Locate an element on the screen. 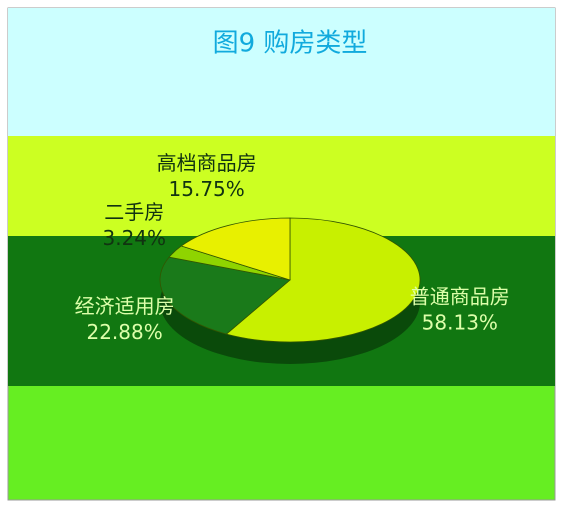  slice-label: 普通商品房 is located at coordinates (460, 296).